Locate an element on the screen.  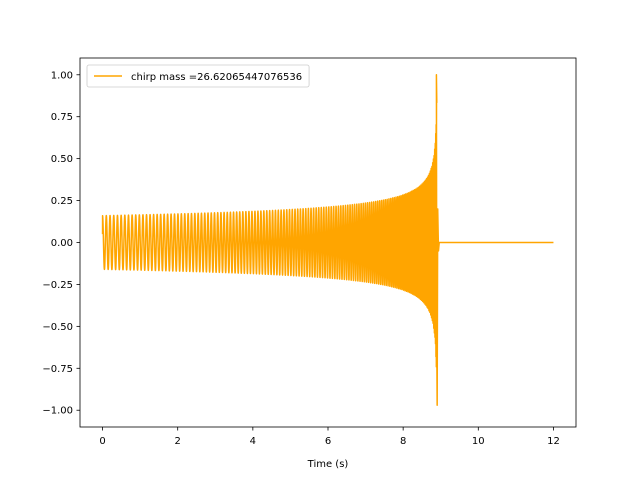
y-axis: 1.00 0.75 0.50 0.25 0.00 −0.25 −0.50 −0.75 −1.00 is located at coordinates (61, 243).